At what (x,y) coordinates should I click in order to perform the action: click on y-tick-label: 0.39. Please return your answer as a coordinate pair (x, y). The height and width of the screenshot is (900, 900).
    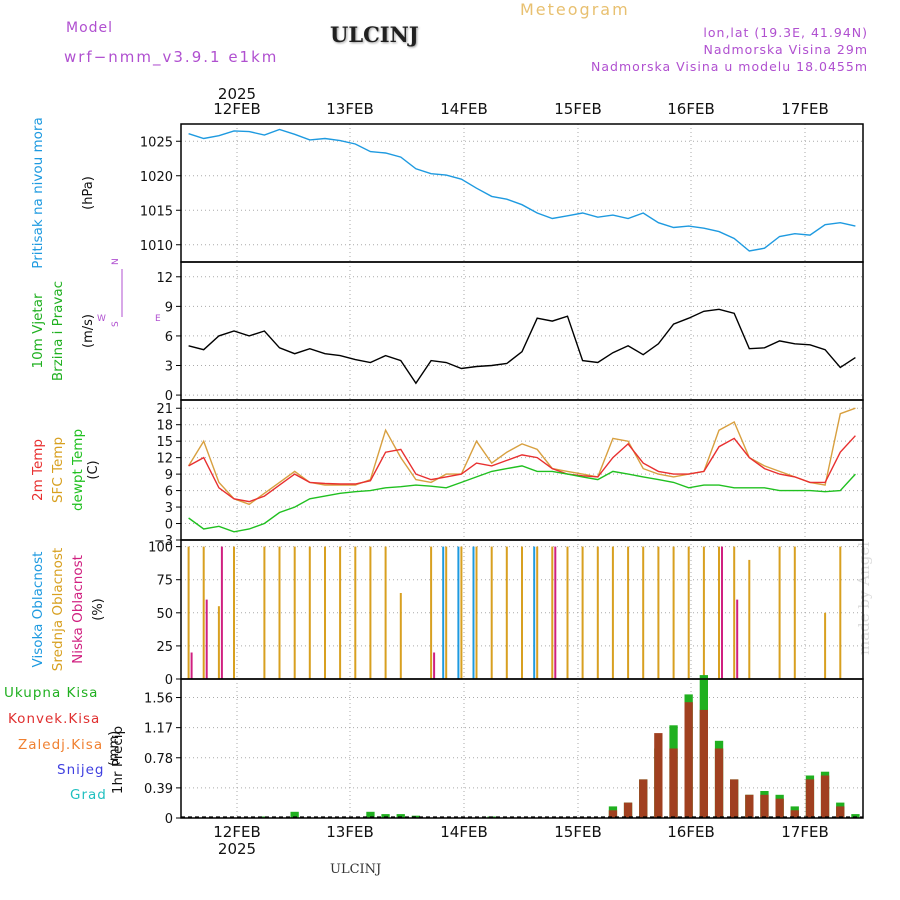
    Looking at the image, I should click on (158, 789).